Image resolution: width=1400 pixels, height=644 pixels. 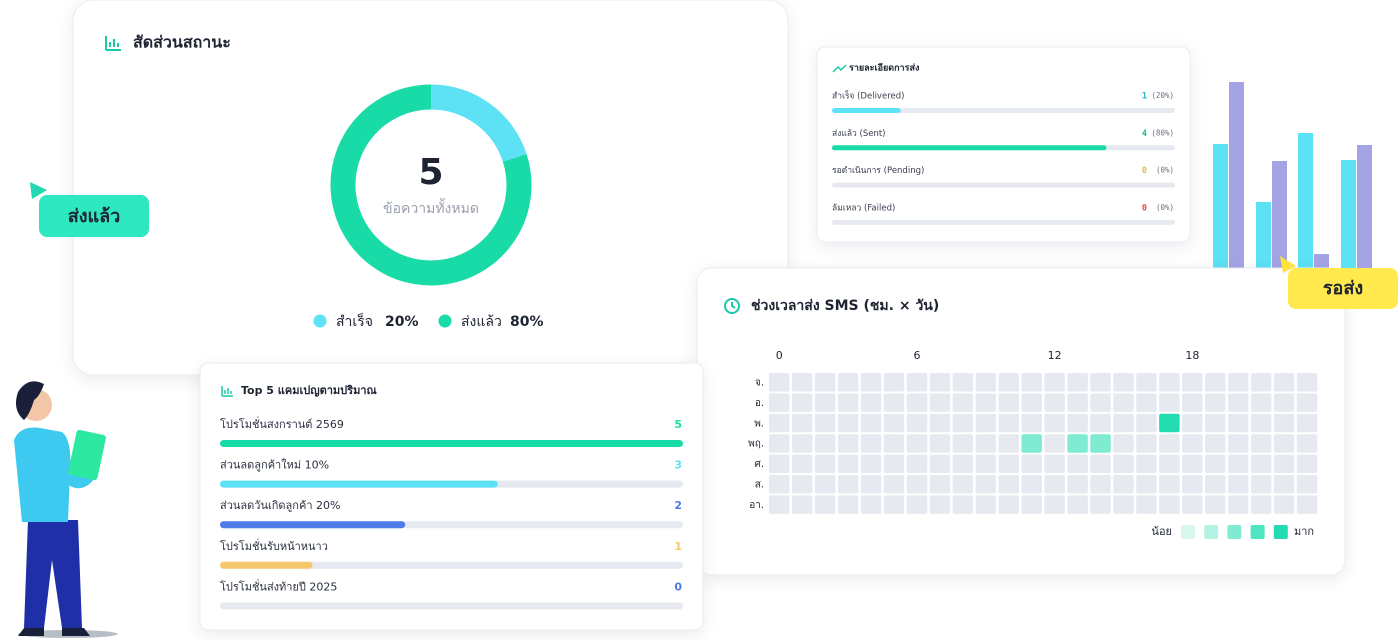 What do you see at coordinates (451, 606) in the screenshot?
I see `track` at bounding box center [451, 606].